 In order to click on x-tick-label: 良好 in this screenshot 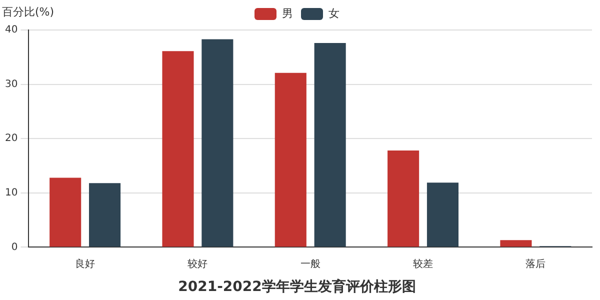, I will do `click(85, 264)`.